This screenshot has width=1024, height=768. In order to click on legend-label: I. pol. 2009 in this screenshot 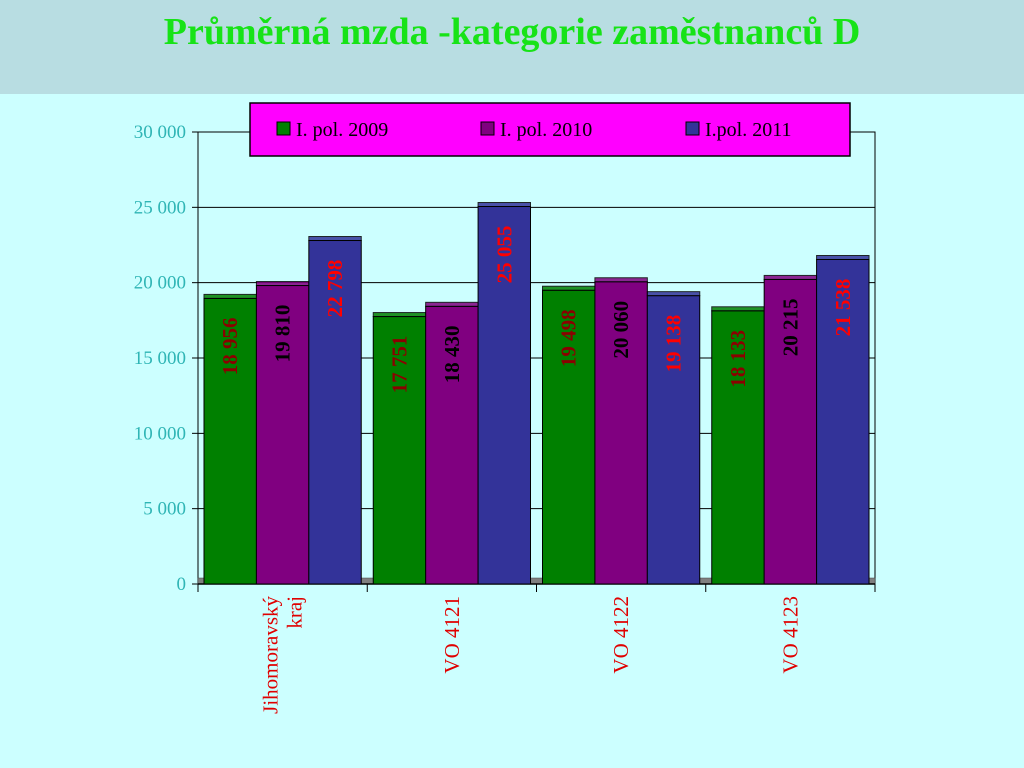, I will do `click(342, 130)`.